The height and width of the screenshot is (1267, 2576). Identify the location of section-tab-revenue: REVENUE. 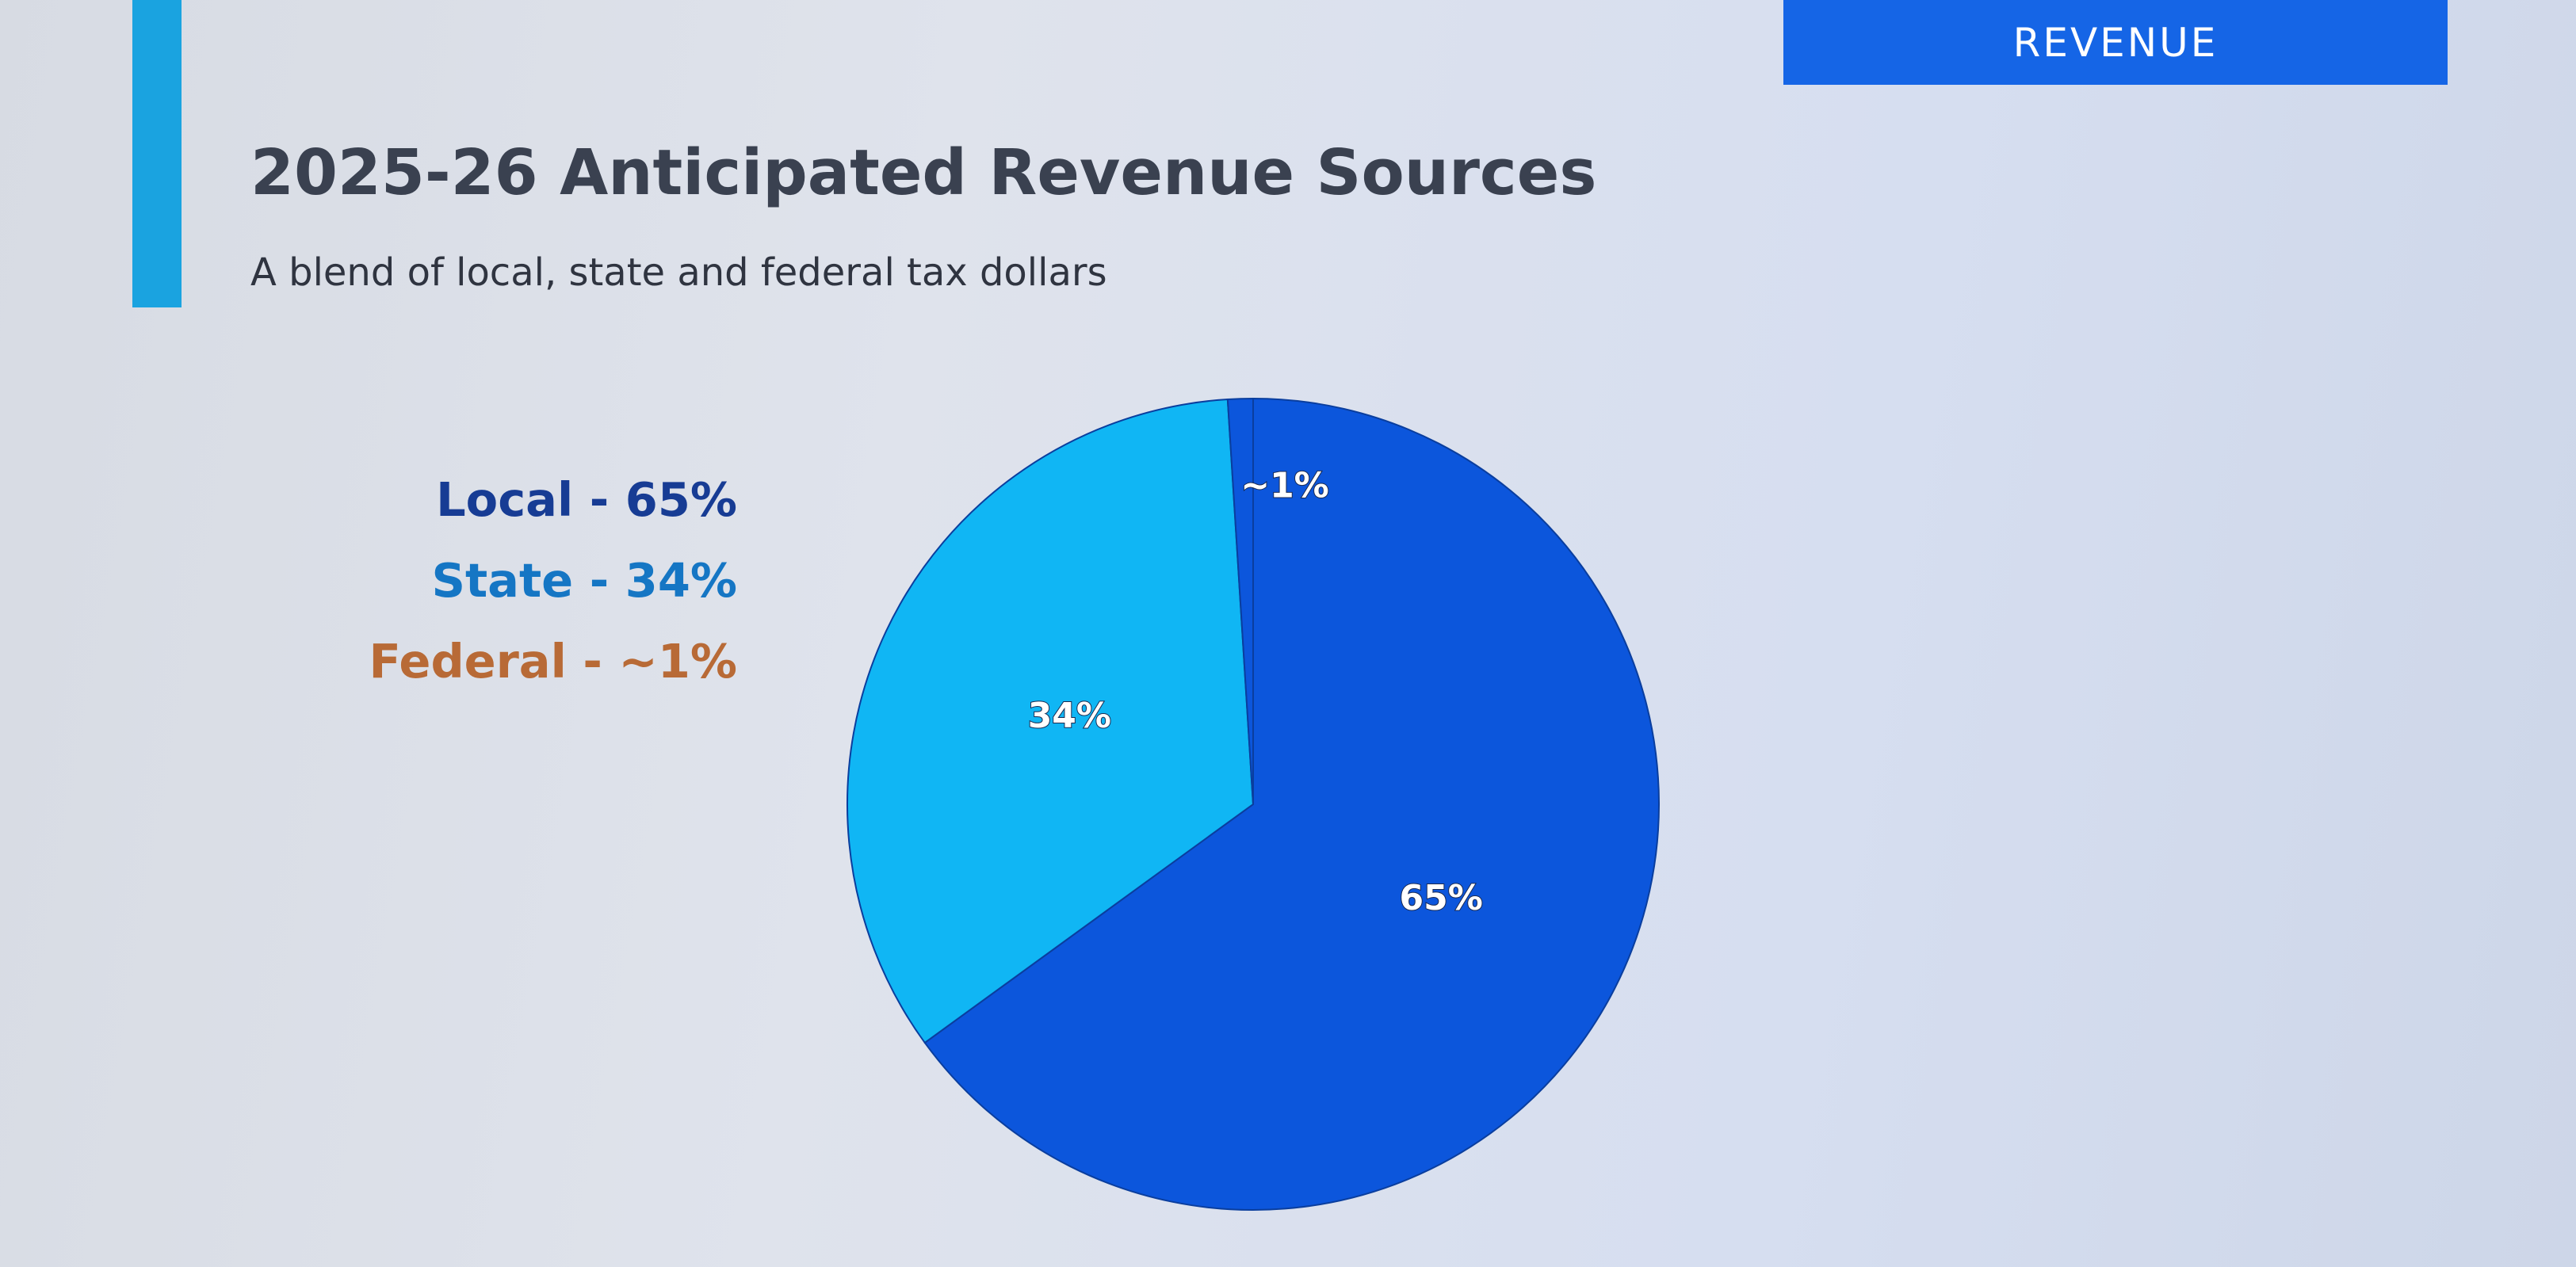
(2115, 42).